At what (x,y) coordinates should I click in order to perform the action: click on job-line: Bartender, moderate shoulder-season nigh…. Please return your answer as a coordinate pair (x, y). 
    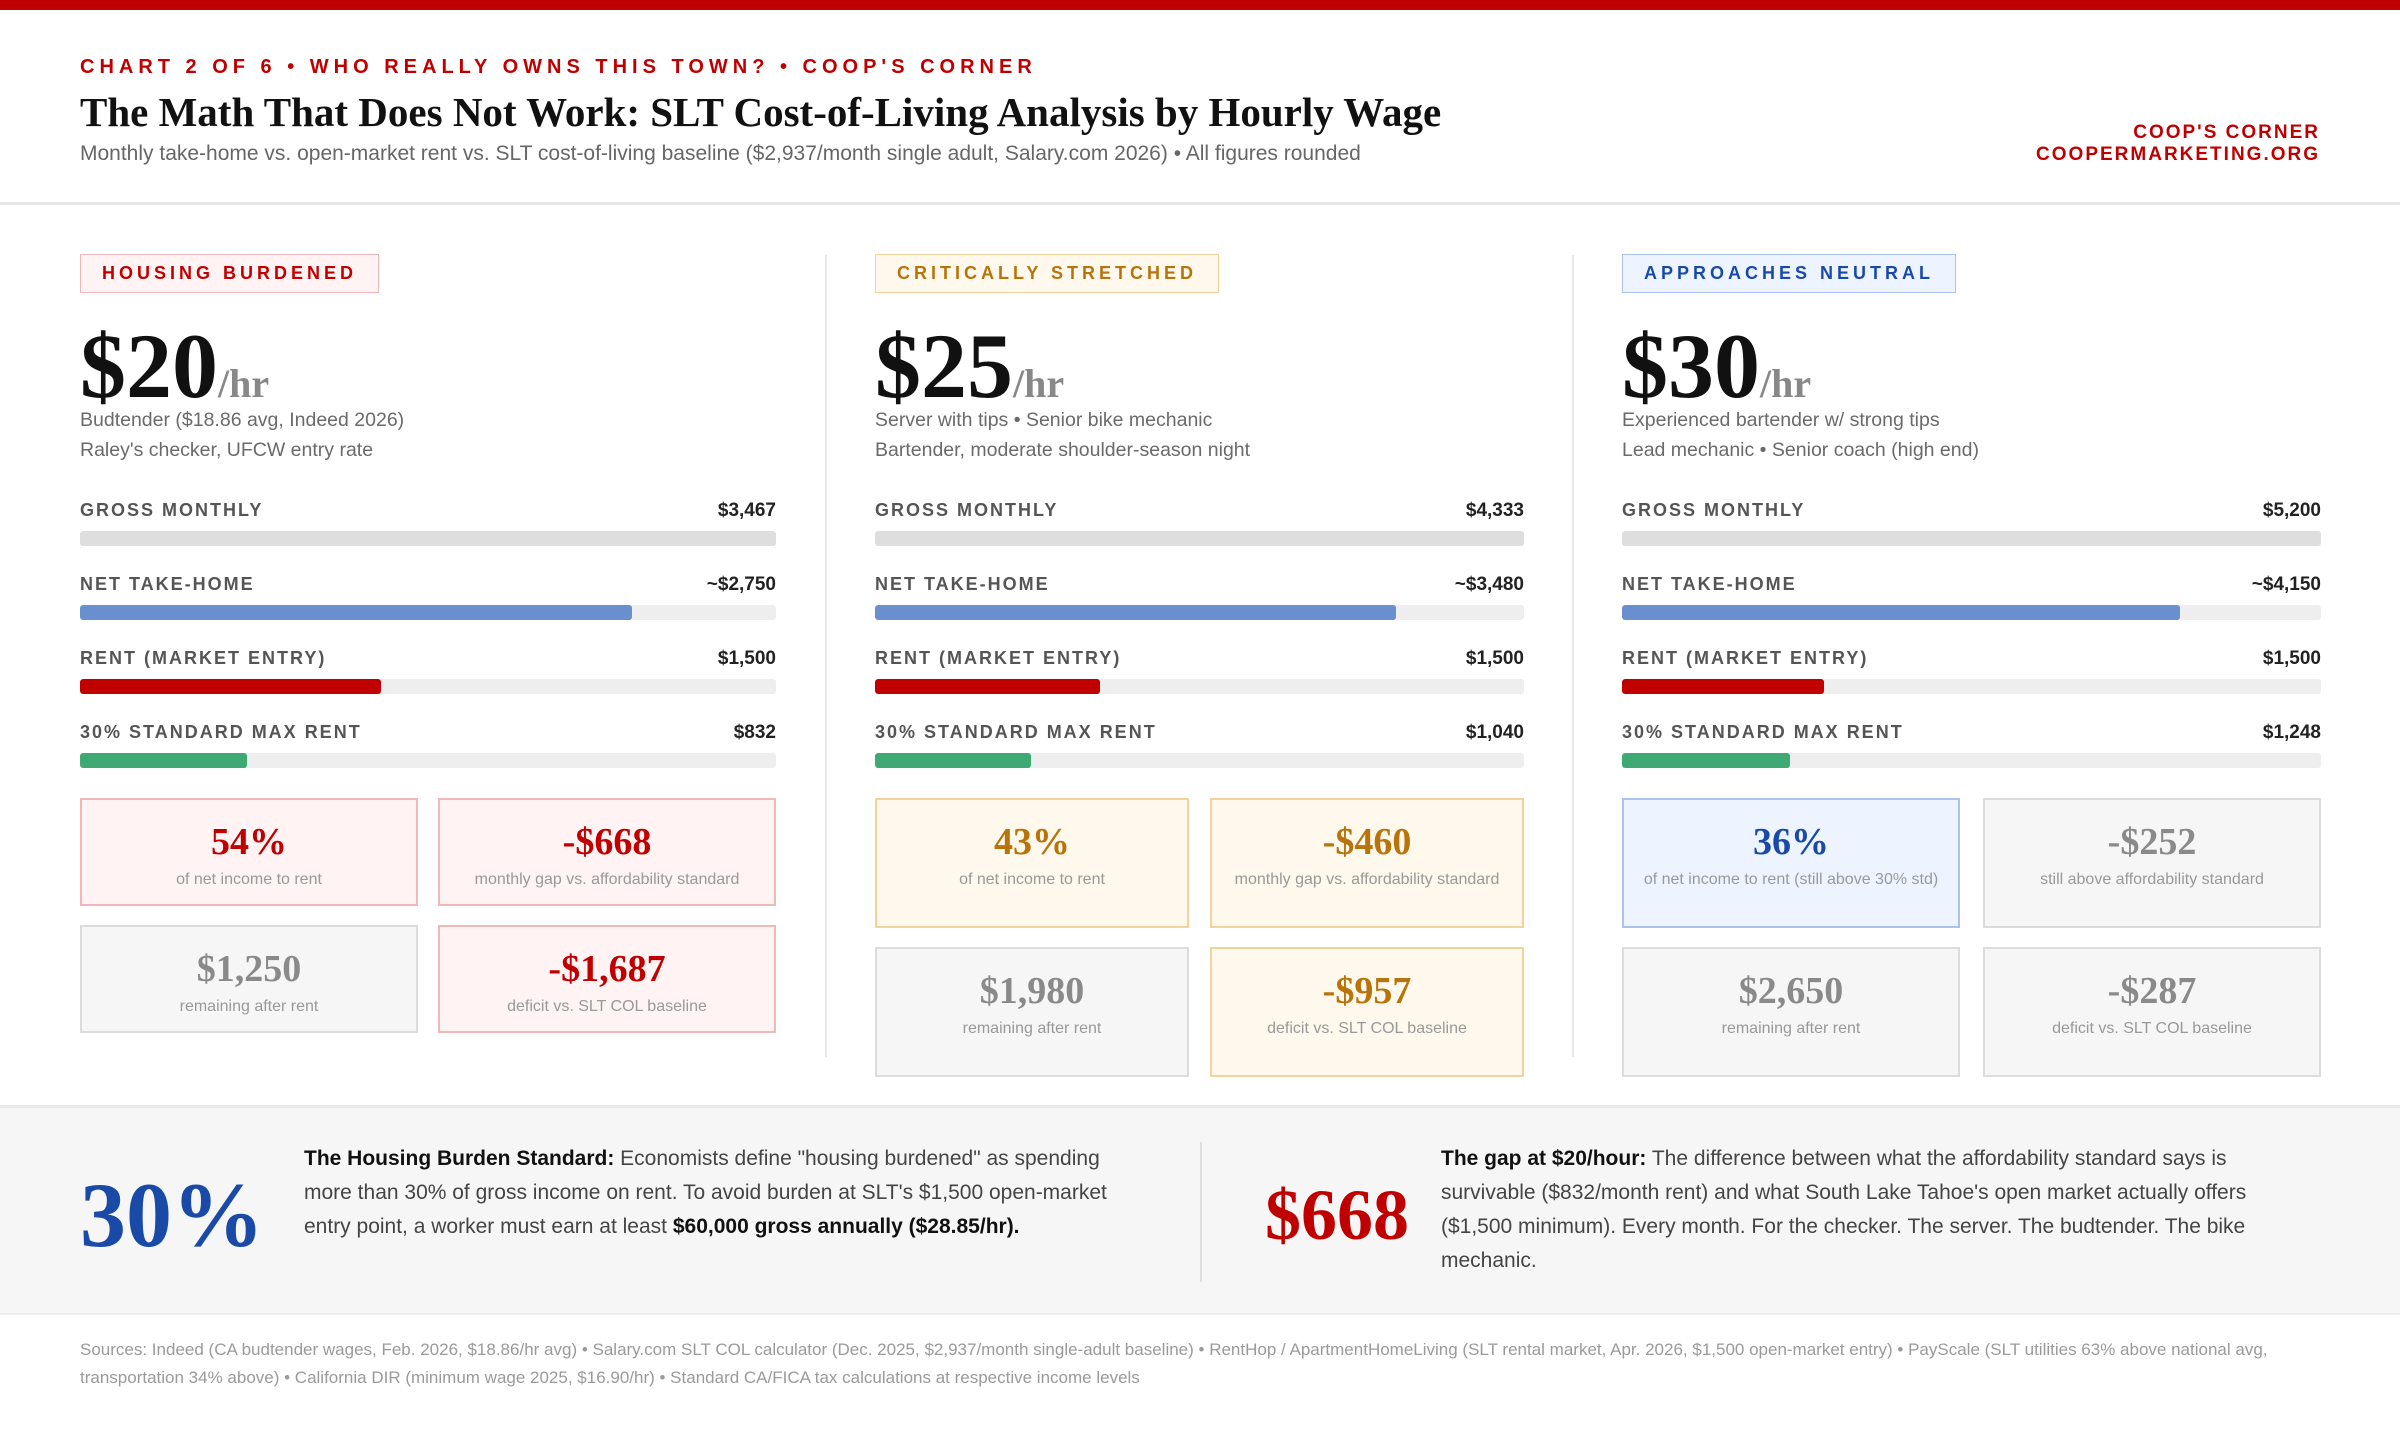
    Looking at the image, I should click on (1063, 450).